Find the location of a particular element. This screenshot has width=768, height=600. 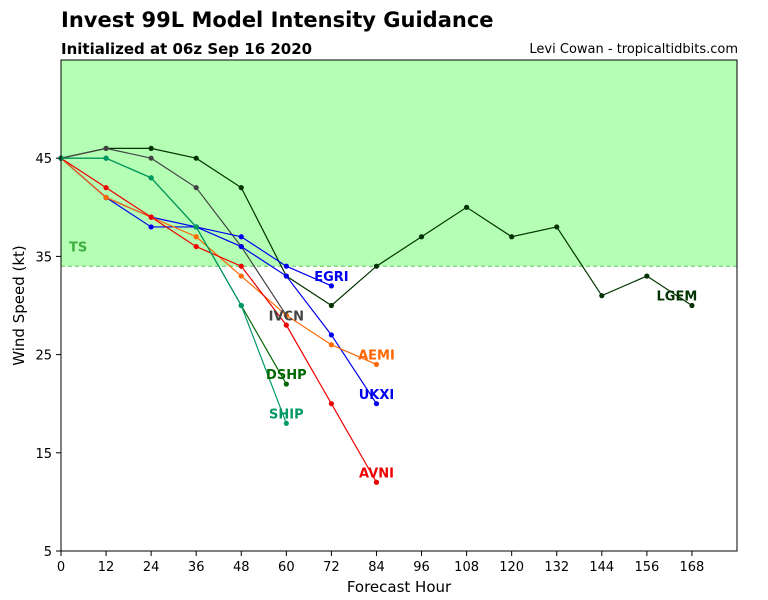

y-tick-label: 35 is located at coordinates (43, 257).